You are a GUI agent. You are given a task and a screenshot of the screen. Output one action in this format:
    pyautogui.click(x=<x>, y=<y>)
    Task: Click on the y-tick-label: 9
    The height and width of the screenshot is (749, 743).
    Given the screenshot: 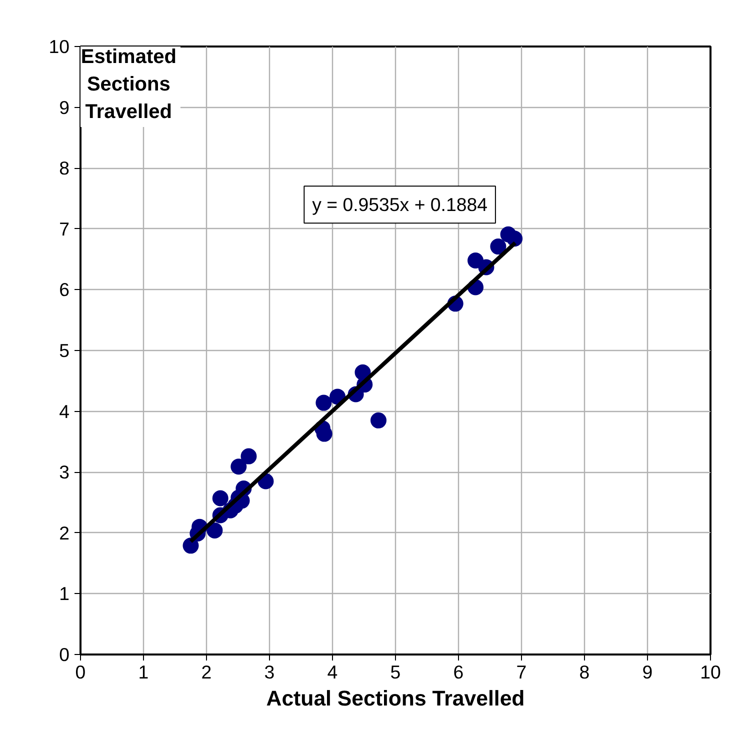 What is the action you would take?
    pyautogui.click(x=64, y=107)
    